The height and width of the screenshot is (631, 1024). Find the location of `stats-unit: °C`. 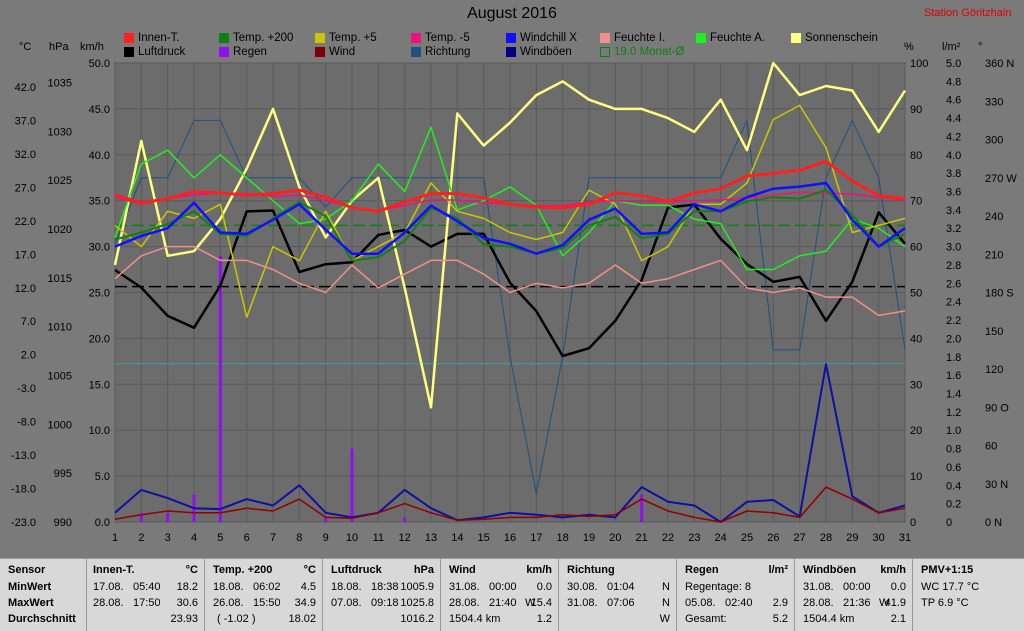

stats-unit: °C is located at coordinates (309, 570).